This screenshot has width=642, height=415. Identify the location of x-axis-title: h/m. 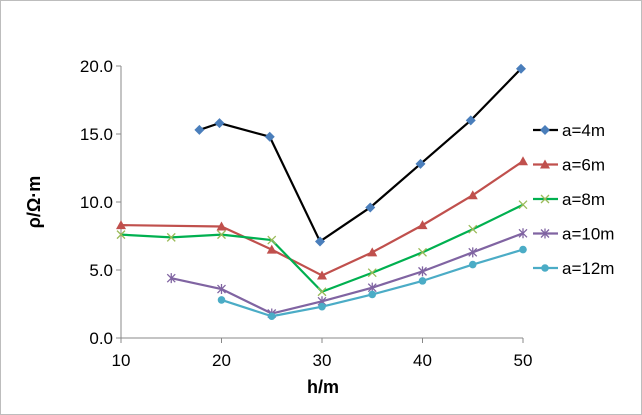
(323, 387).